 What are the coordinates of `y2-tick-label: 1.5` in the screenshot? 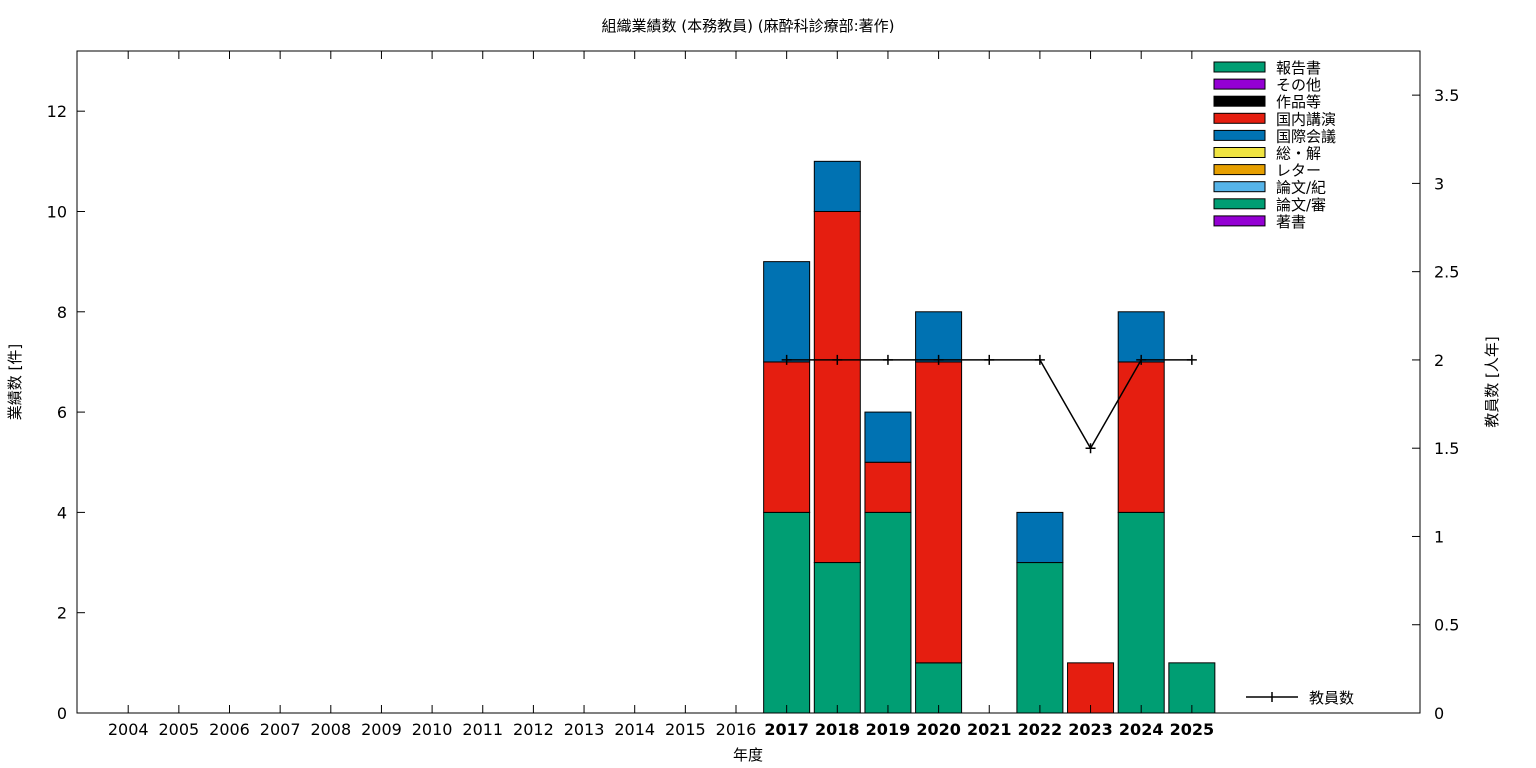 It's located at (1446, 448).